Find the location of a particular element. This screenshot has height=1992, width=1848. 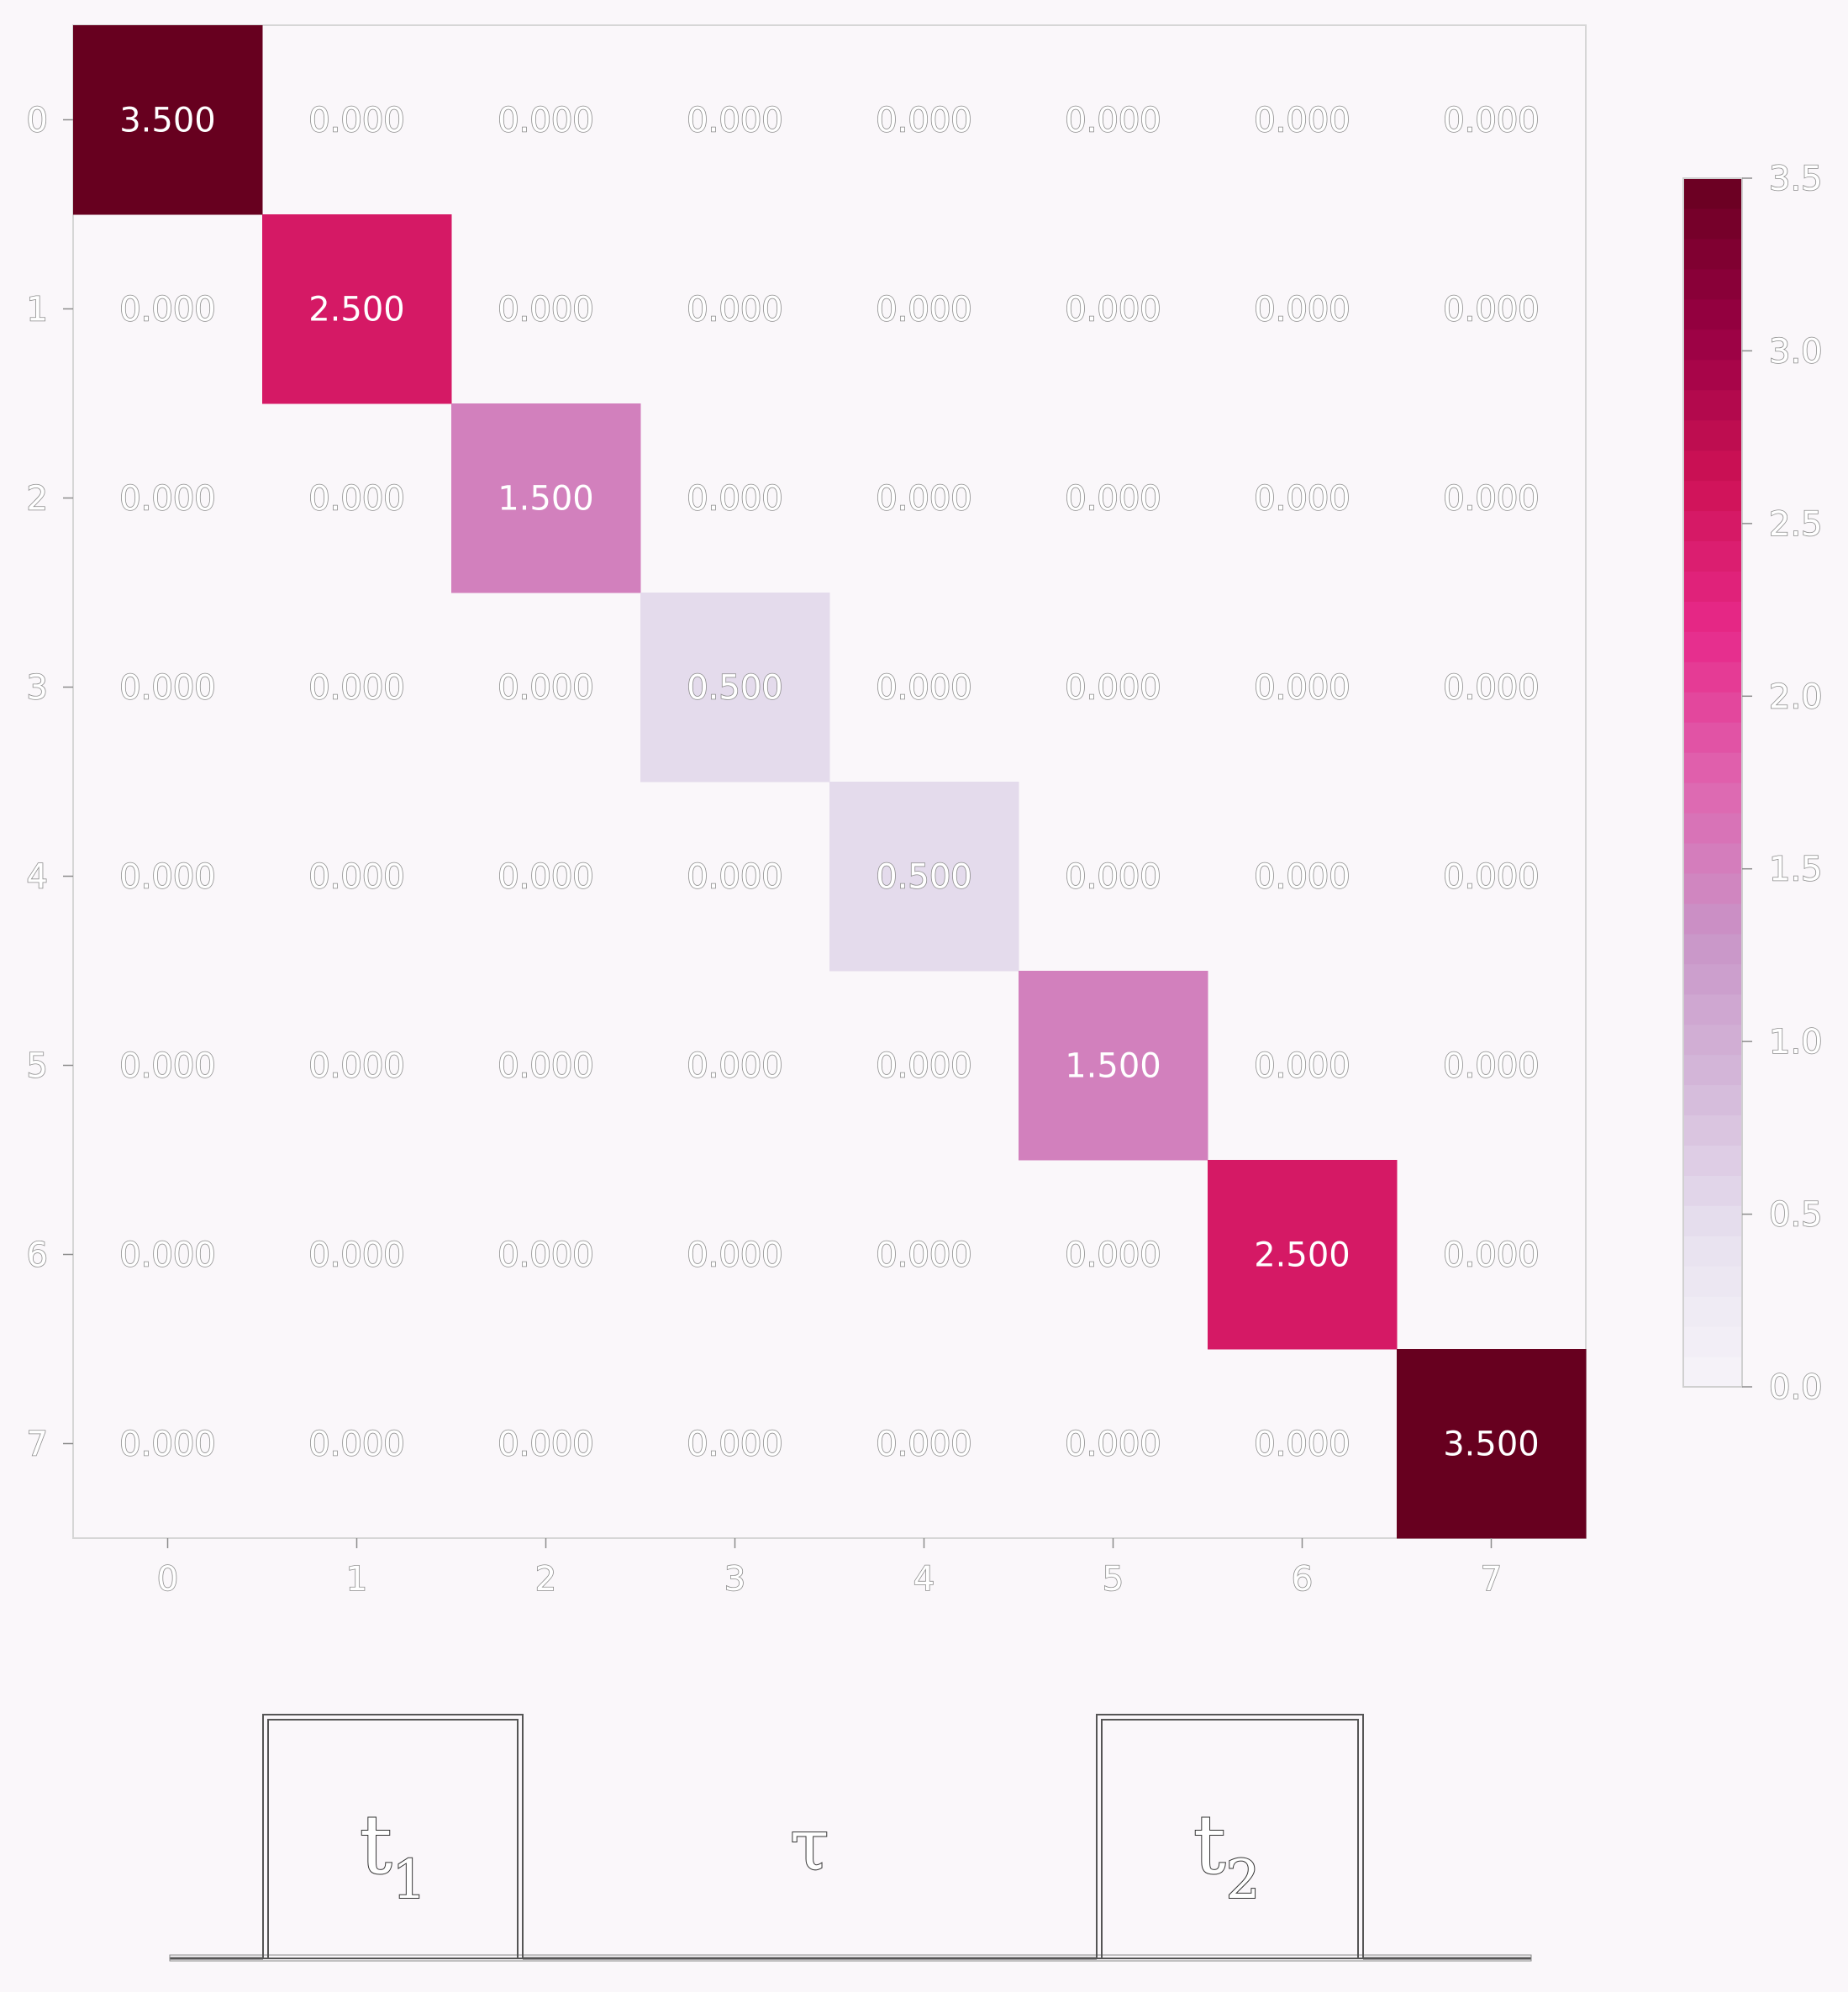

colorbar-tick-label: 3.5 is located at coordinates (1796, 179).